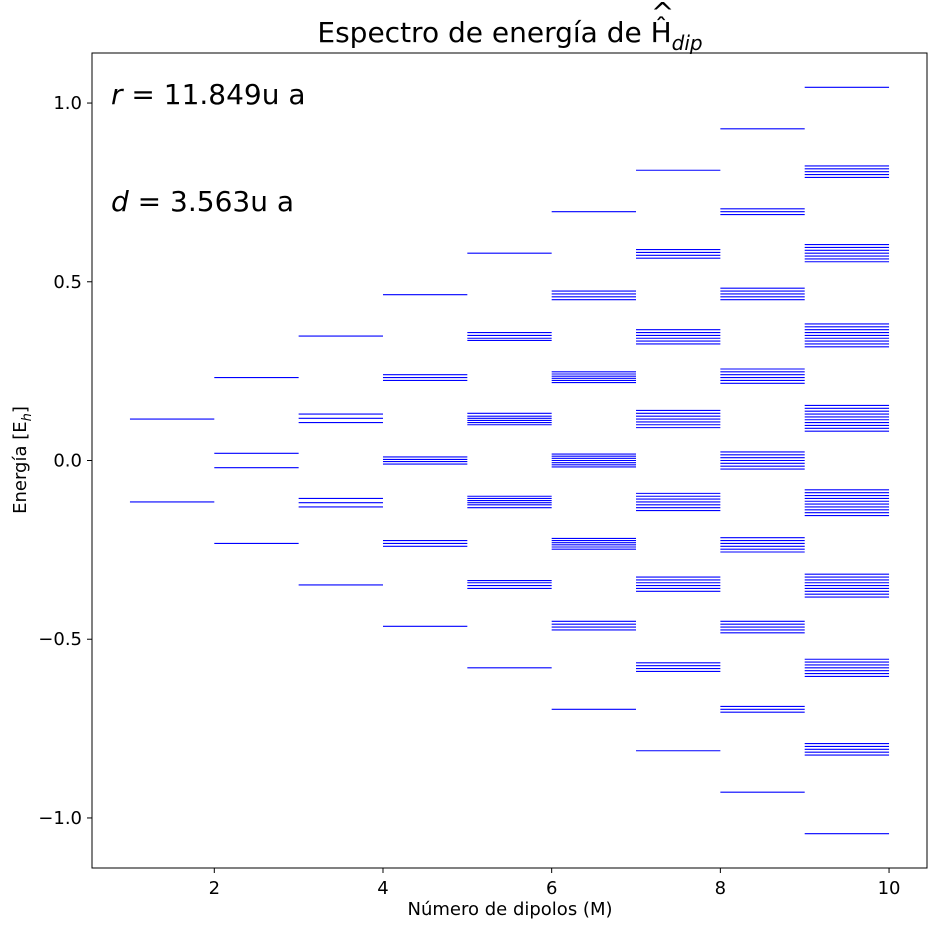  What do you see at coordinates (202, 201) in the screenshot?
I see `annotation-d: d = 3.563u a` at bounding box center [202, 201].